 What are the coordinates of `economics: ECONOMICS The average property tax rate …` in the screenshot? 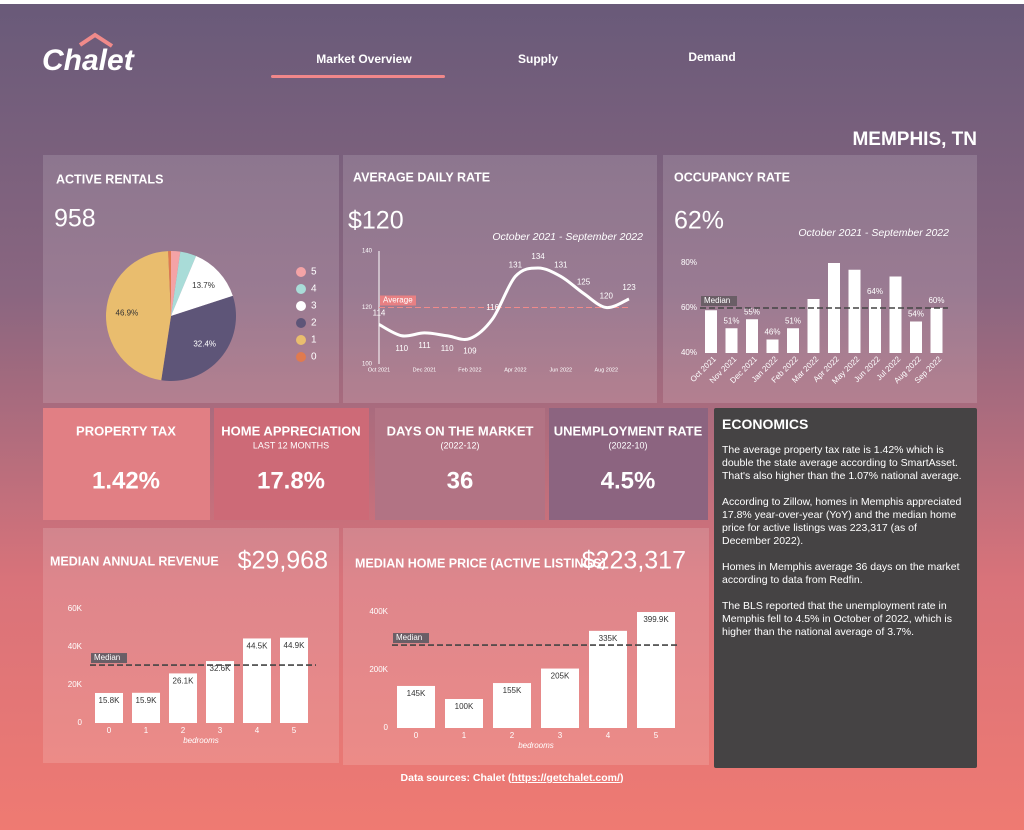 It's located at (845, 534).